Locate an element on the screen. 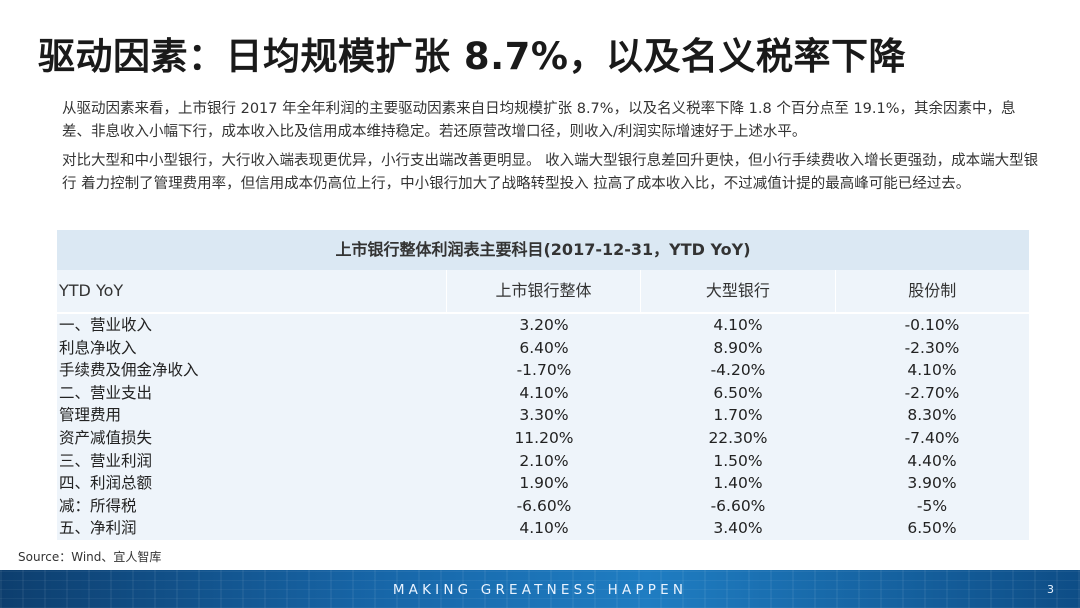 The image size is (1080, 608). row-label: 手续费及佣金净收入 is located at coordinates (129, 370).